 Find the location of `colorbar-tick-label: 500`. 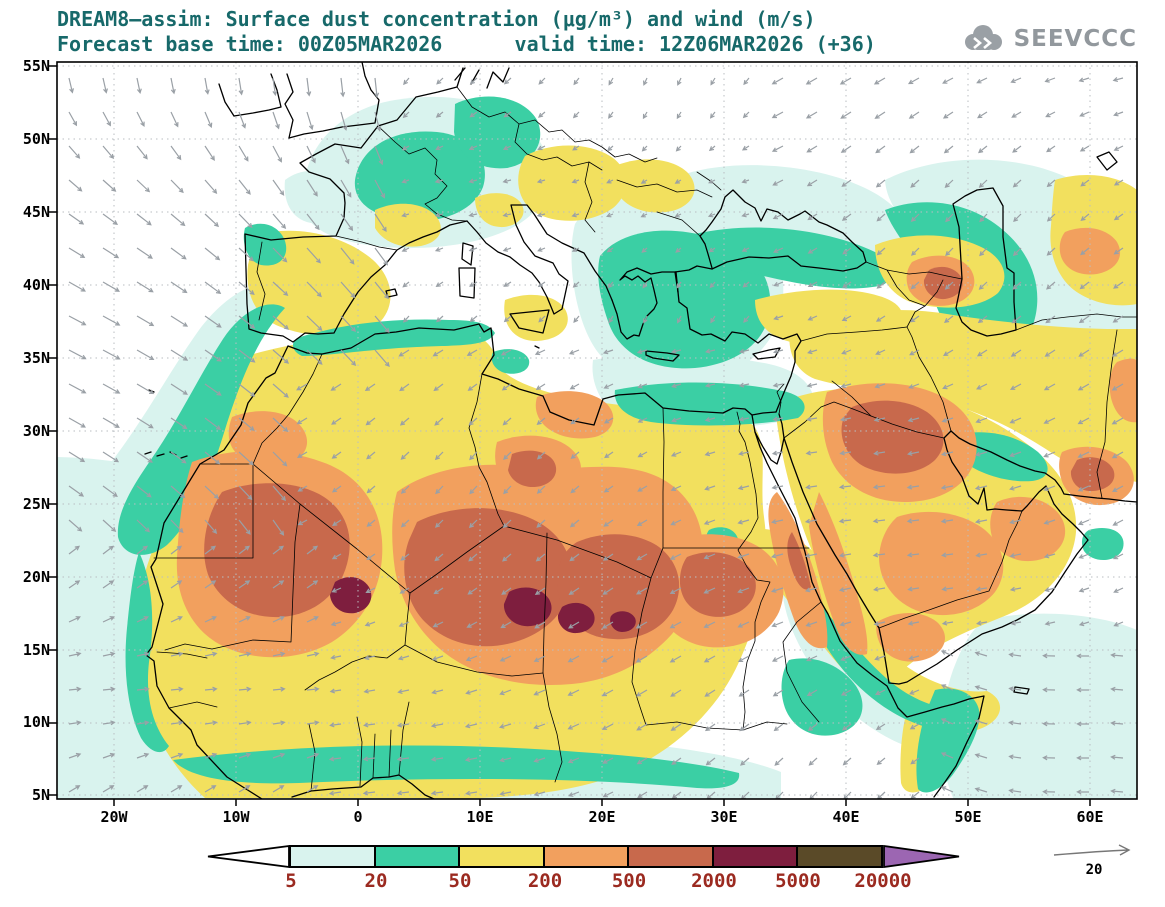

colorbar-tick-label: 500 is located at coordinates (629, 881).